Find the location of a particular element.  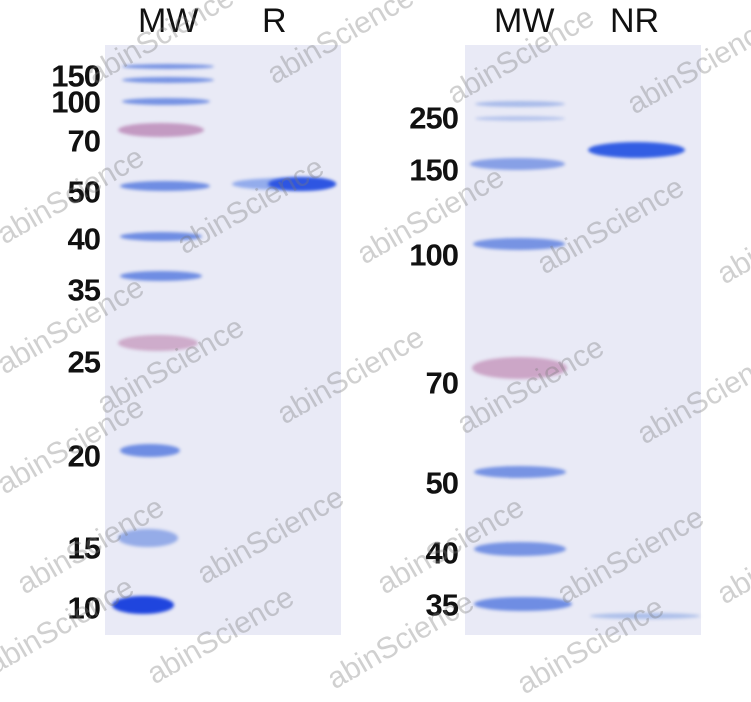

lane-label-nr: NR is located at coordinates (634, 21).